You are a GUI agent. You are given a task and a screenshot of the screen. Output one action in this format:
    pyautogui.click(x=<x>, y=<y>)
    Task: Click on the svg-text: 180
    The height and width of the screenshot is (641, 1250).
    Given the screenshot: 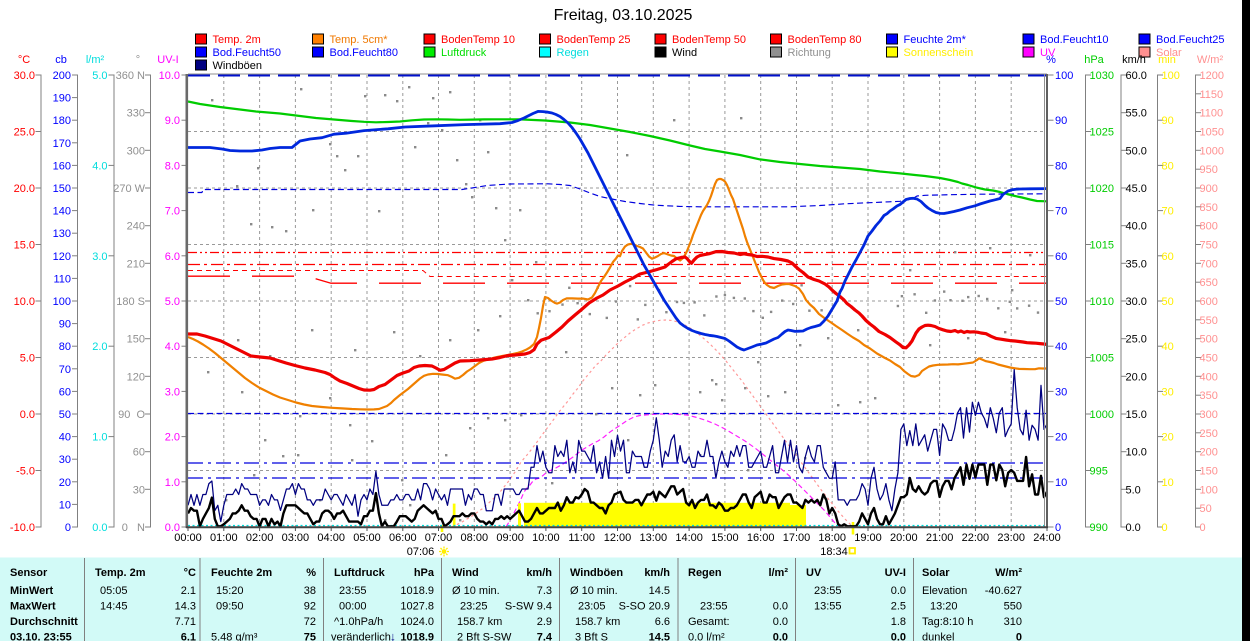 What is the action you would take?
    pyautogui.click(x=62, y=121)
    